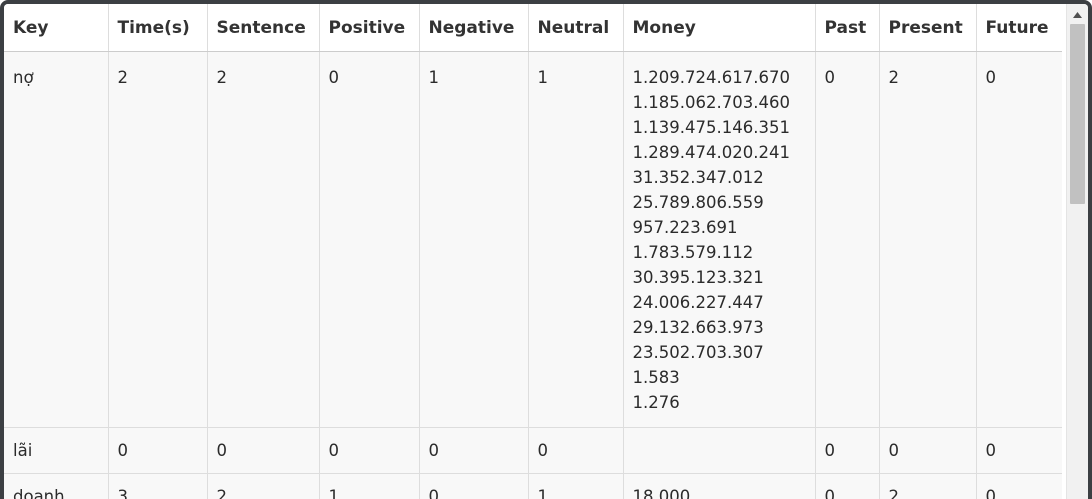 Image resolution: width=1092 pixels, height=499 pixels. What do you see at coordinates (656, 377) in the screenshot?
I see `money-value: 1.583` at bounding box center [656, 377].